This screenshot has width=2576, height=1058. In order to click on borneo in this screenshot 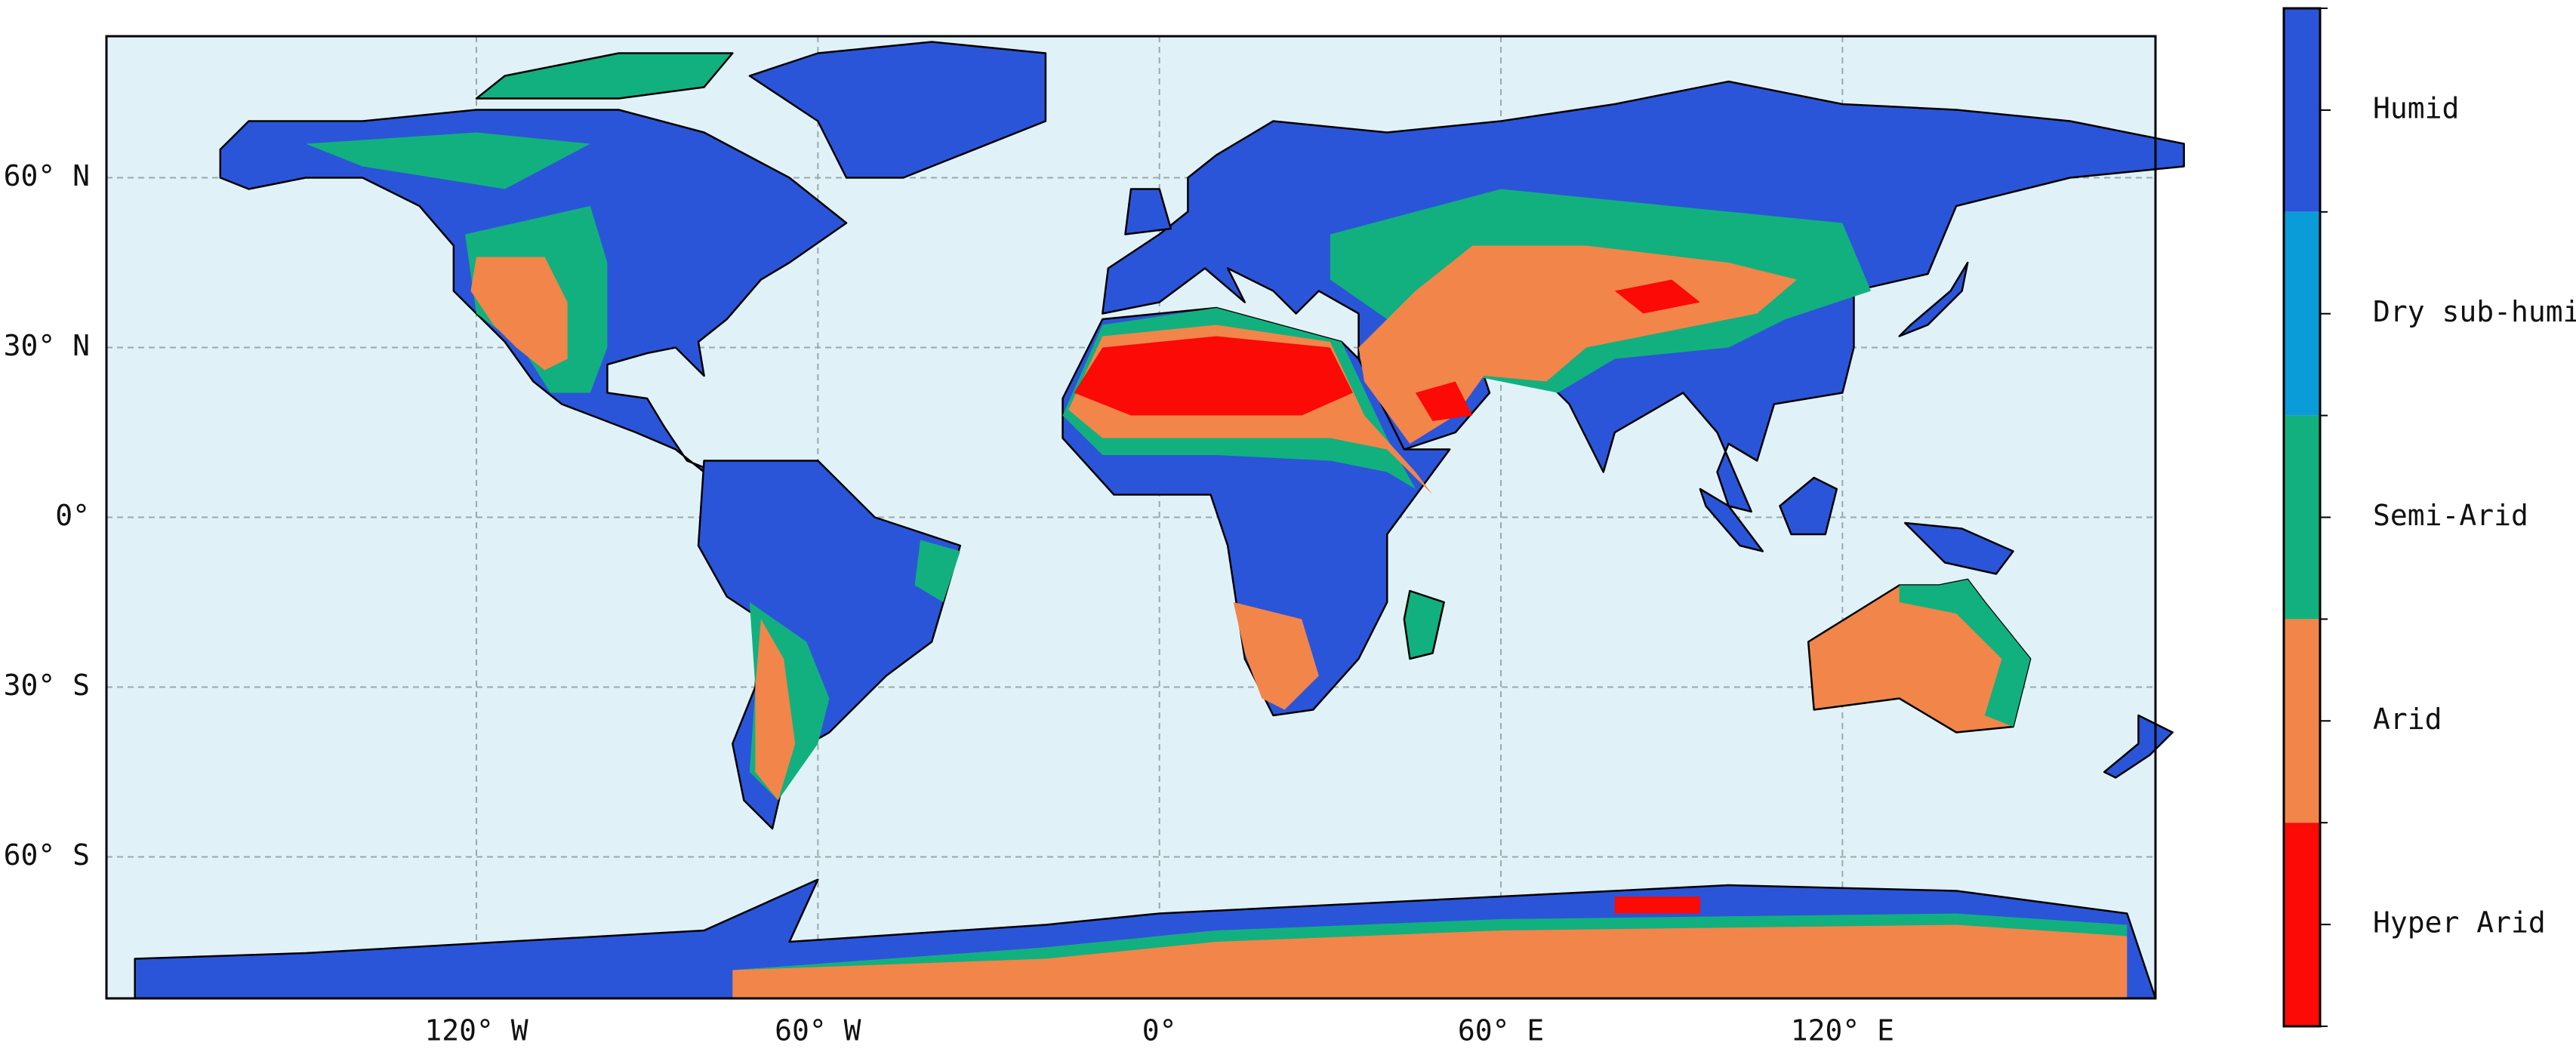, I will do `click(1807, 506)`.